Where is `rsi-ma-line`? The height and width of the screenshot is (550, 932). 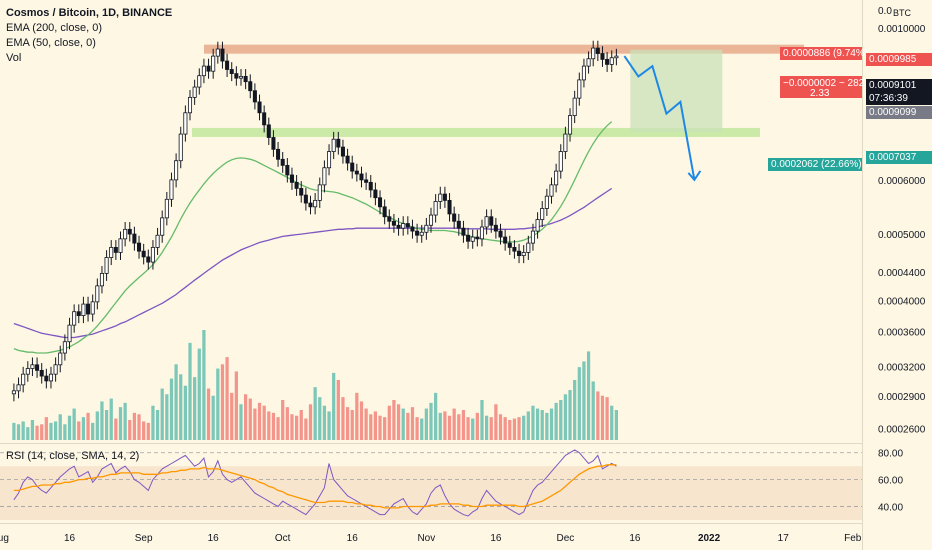
rsi-ma-line is located at coordinates (315, 486).